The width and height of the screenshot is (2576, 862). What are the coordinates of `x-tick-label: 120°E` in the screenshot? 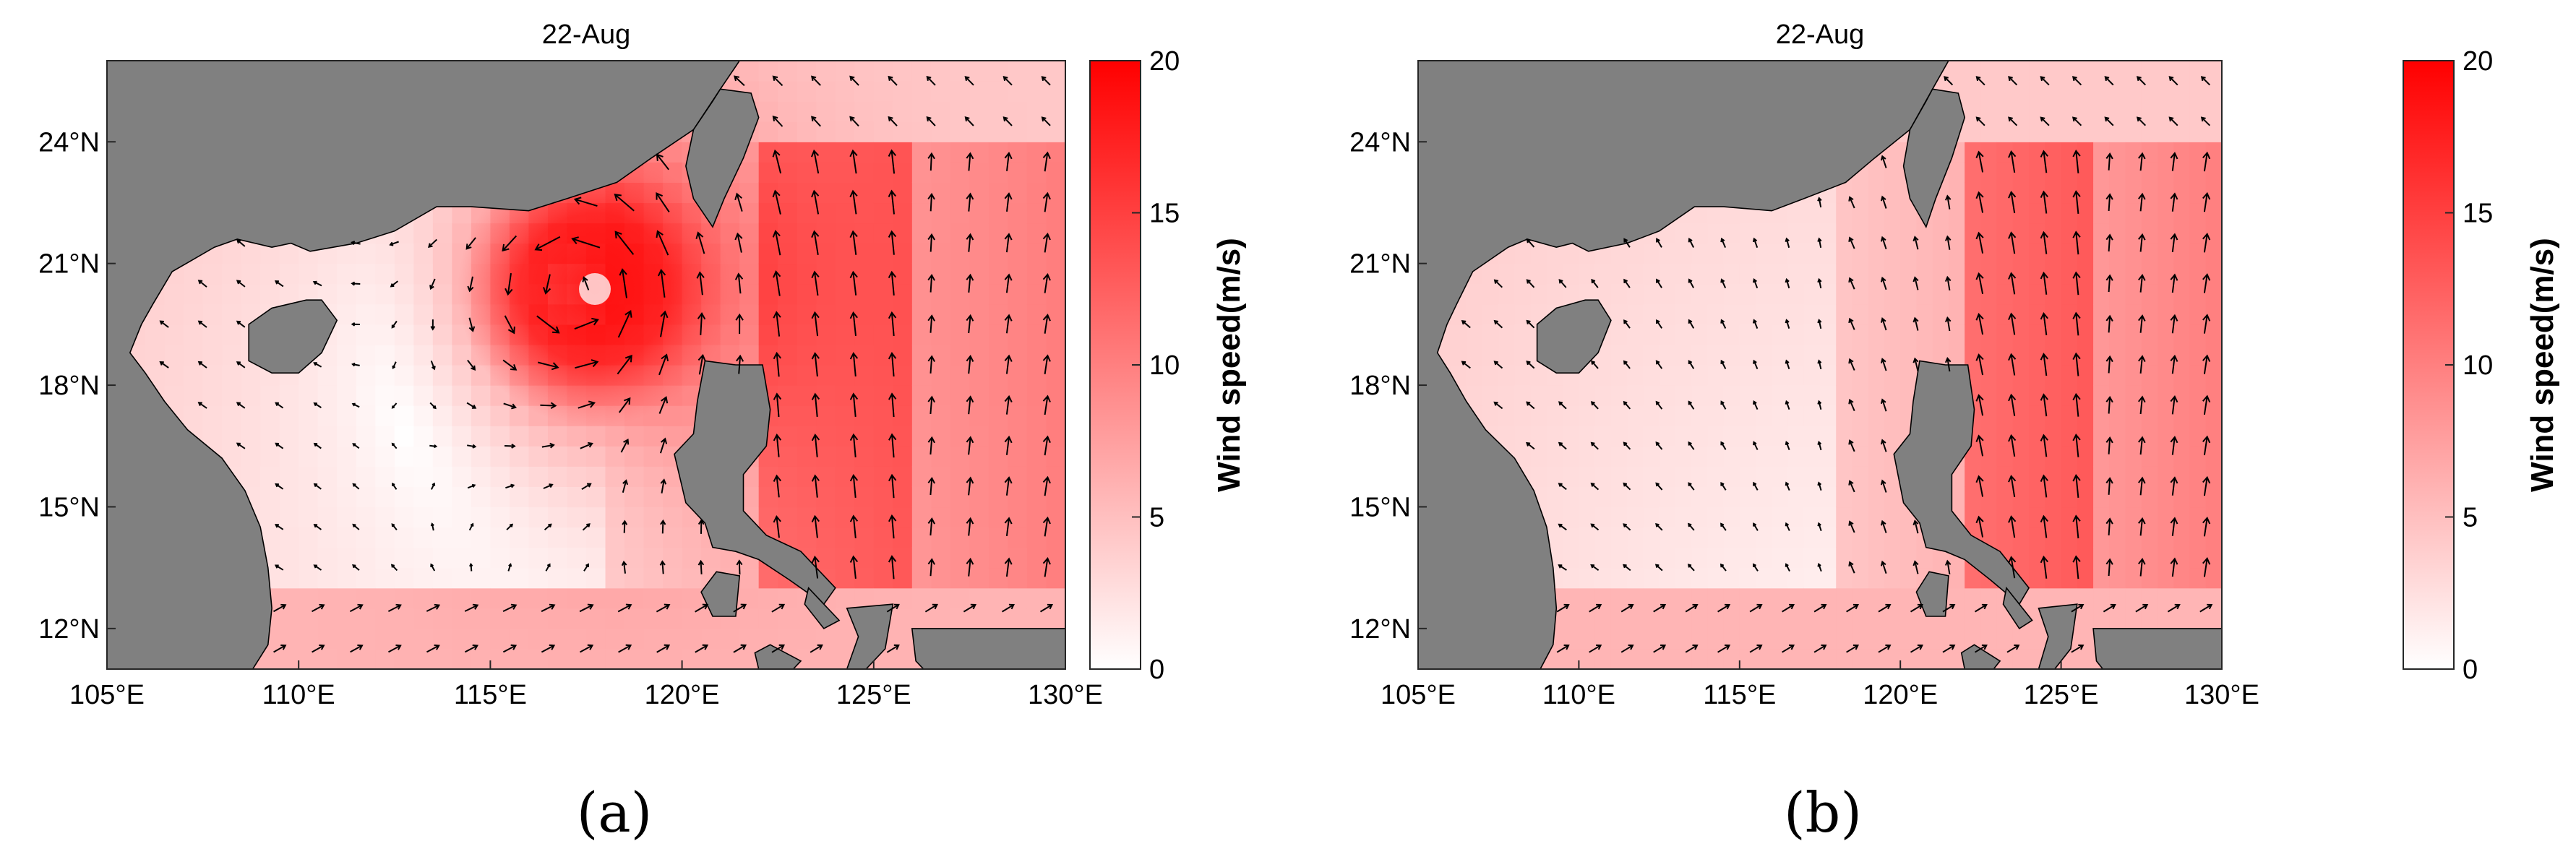 It's located at (683, 695).